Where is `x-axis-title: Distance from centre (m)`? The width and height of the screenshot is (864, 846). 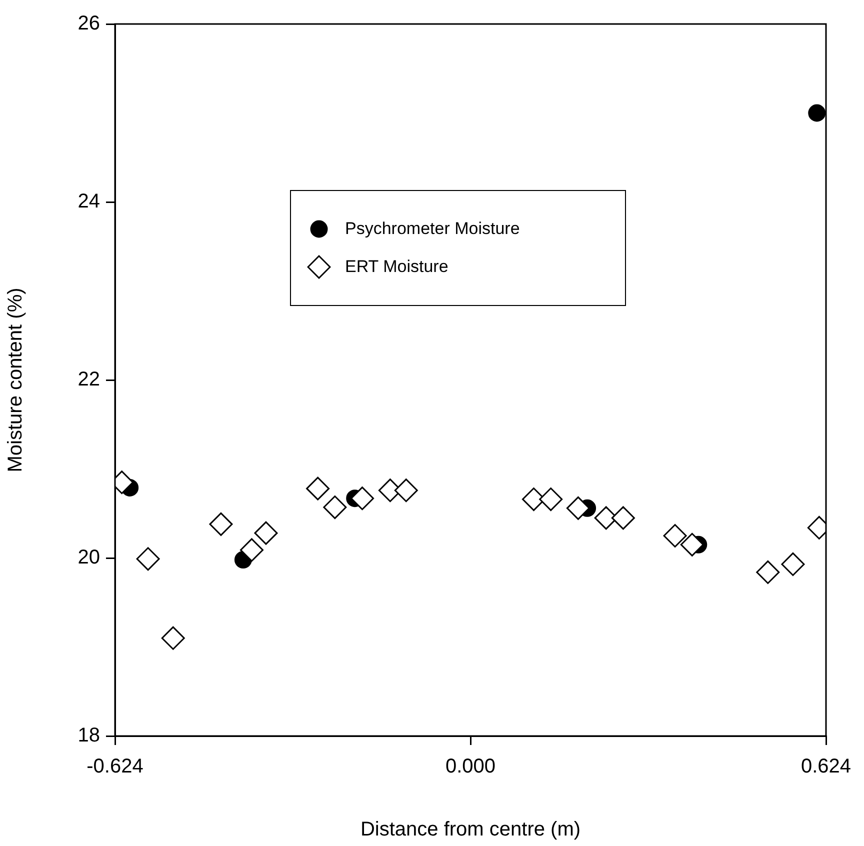 x-axis-title: Distance from centre (m) is located at coordinates (470, 829).